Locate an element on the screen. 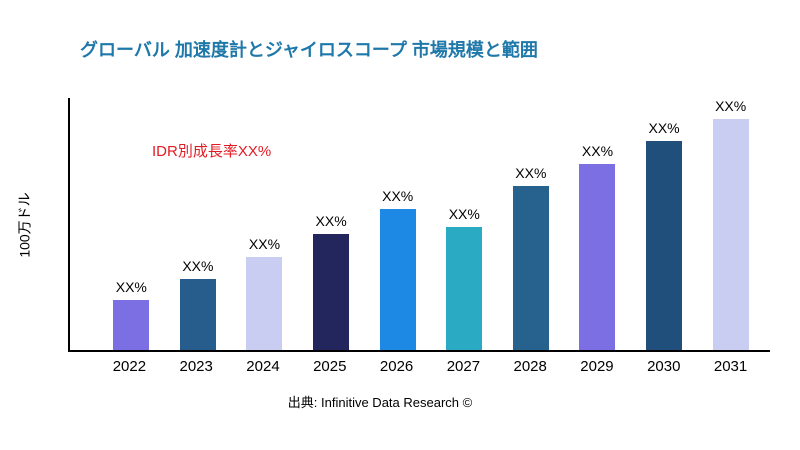 This screenshot has width=800, height=450. x-axis-tick-labels: 2022 2023 2024 2025 2026 2027 2028 2029 2030 2031 is located at coordinates (419, 366).